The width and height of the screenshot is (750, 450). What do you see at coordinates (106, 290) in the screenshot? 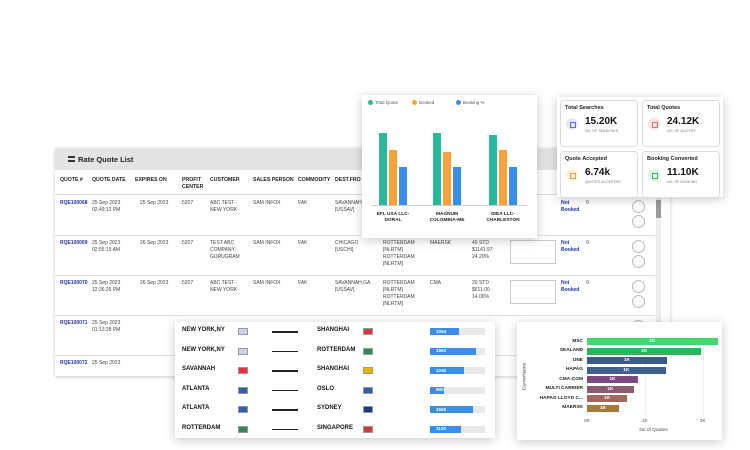
I see `cell-date: 12:36:25 PM` at bounding box center [106, 290].